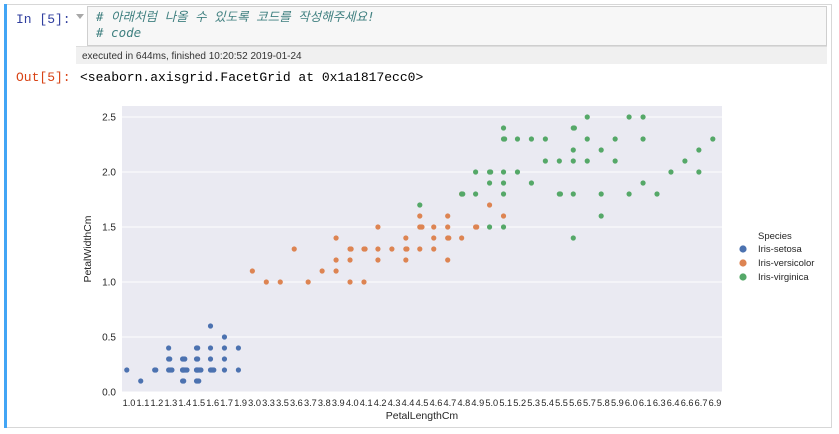 The width and height of the screenshot is (839, 434). I want to click on x-tick-label: 5.9, so click(617, 403).